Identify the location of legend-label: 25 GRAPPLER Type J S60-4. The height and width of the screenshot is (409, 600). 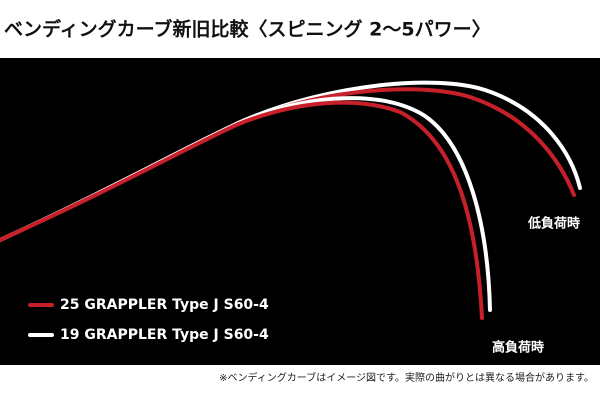
(164, 305).